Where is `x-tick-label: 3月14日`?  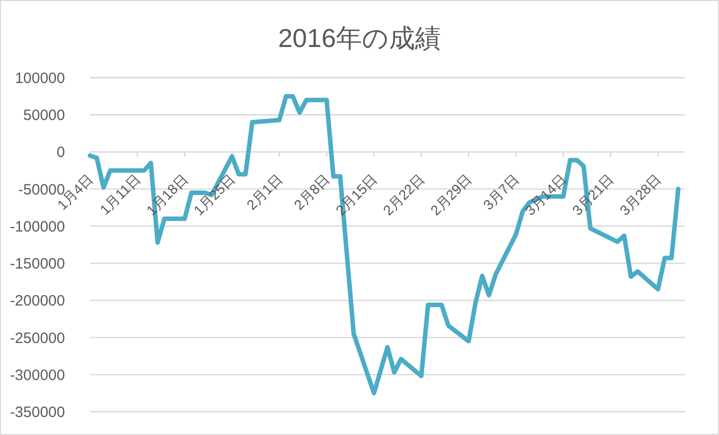 x-tick-label: 3月14日 is located at coordinates (546, 194).